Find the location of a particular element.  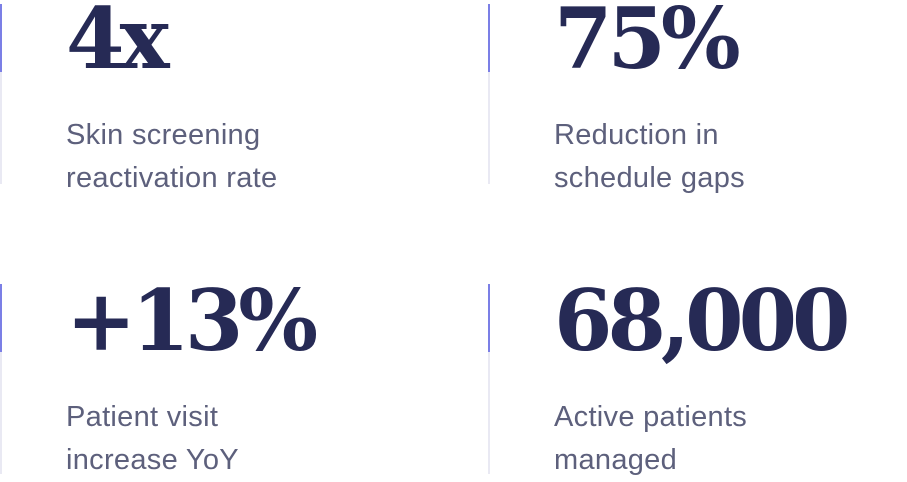

stat-value: 68,000 is located at coordinates (702, 320).